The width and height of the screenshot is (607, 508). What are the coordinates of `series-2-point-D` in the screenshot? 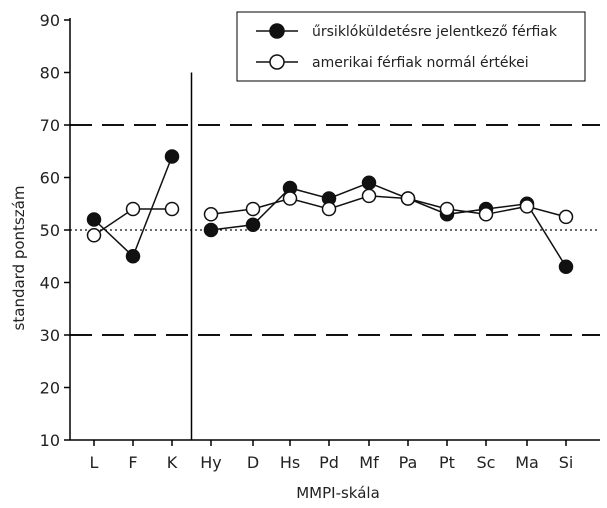 It's located at (253, 209).